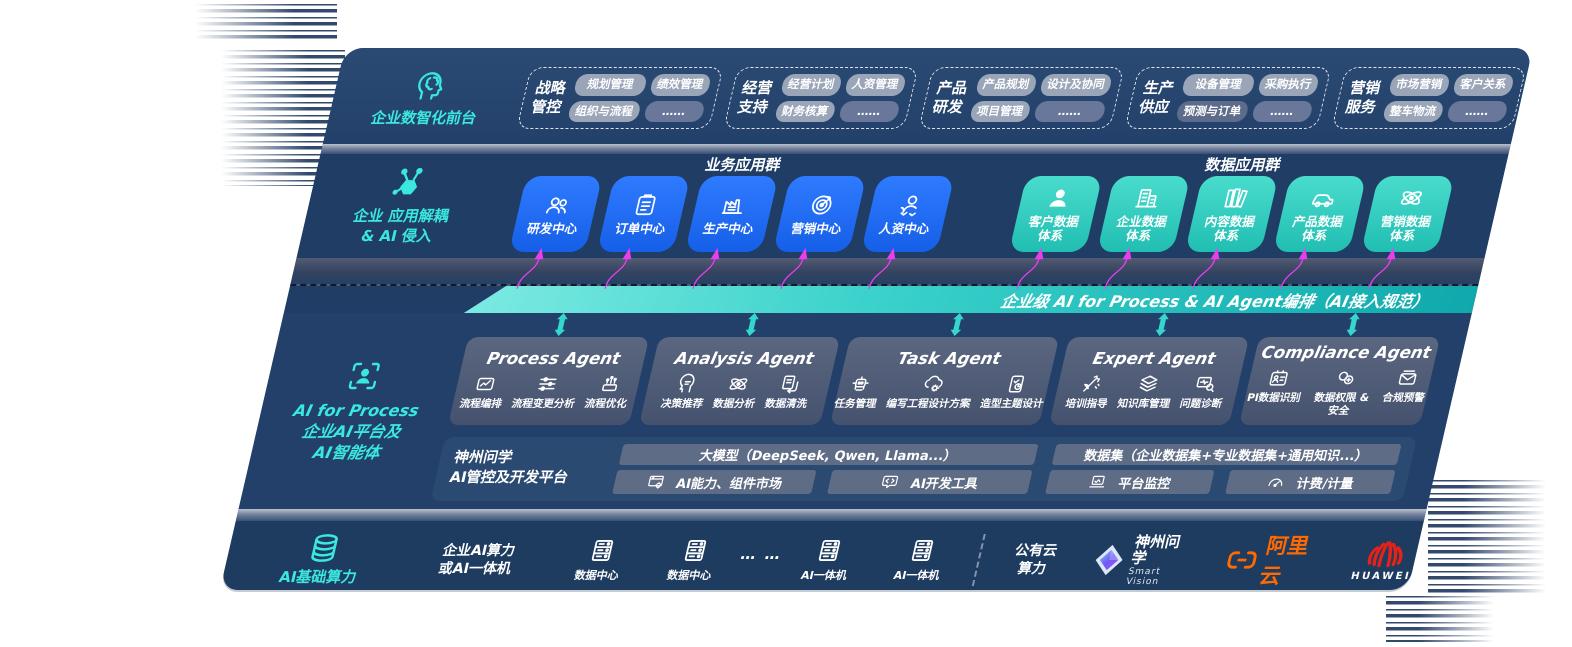 The width and height of the screenshot is (1572, 647). What do you see at coordinates (1242, 560) in the screenshot?
I see `aliyun-bracket-icon` at bounding box center [1242, 560].